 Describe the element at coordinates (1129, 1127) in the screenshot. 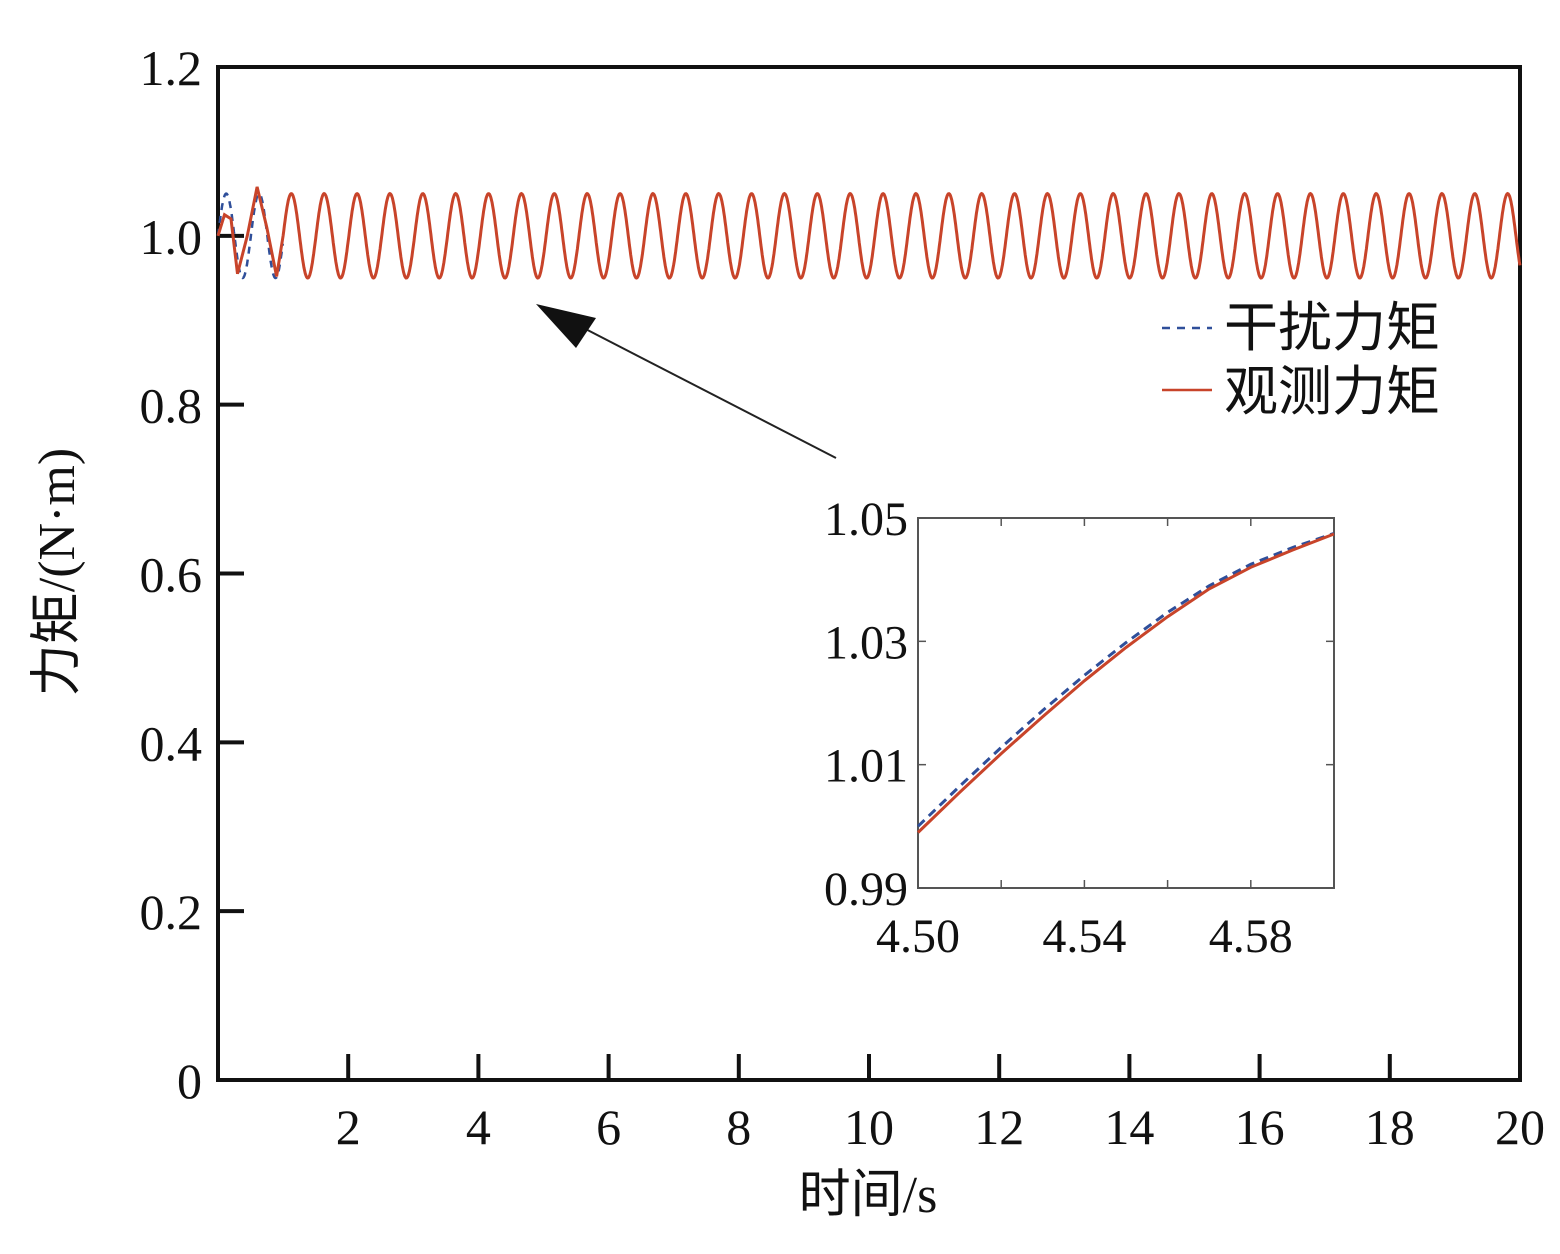

I see `x-tick-label: 14` at that location.